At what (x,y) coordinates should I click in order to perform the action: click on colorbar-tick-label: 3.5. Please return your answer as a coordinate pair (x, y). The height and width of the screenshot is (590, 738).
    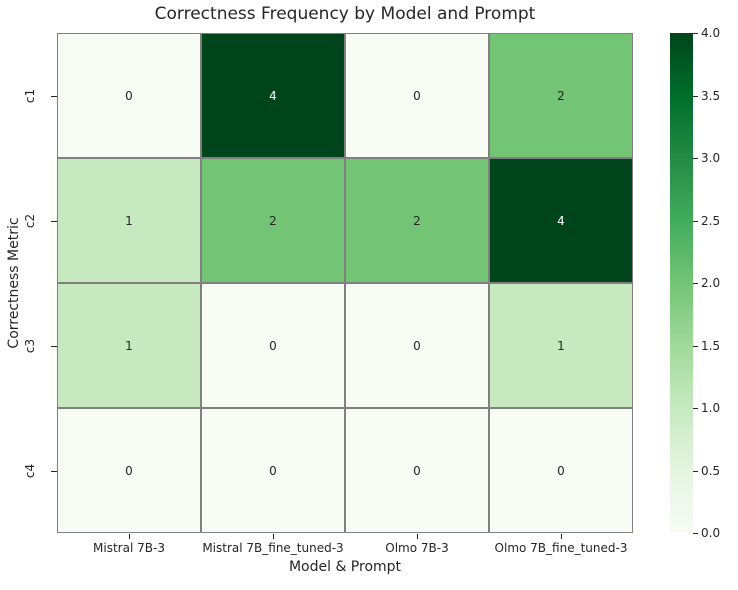
    Looking at the image, I should click on (711, 95).